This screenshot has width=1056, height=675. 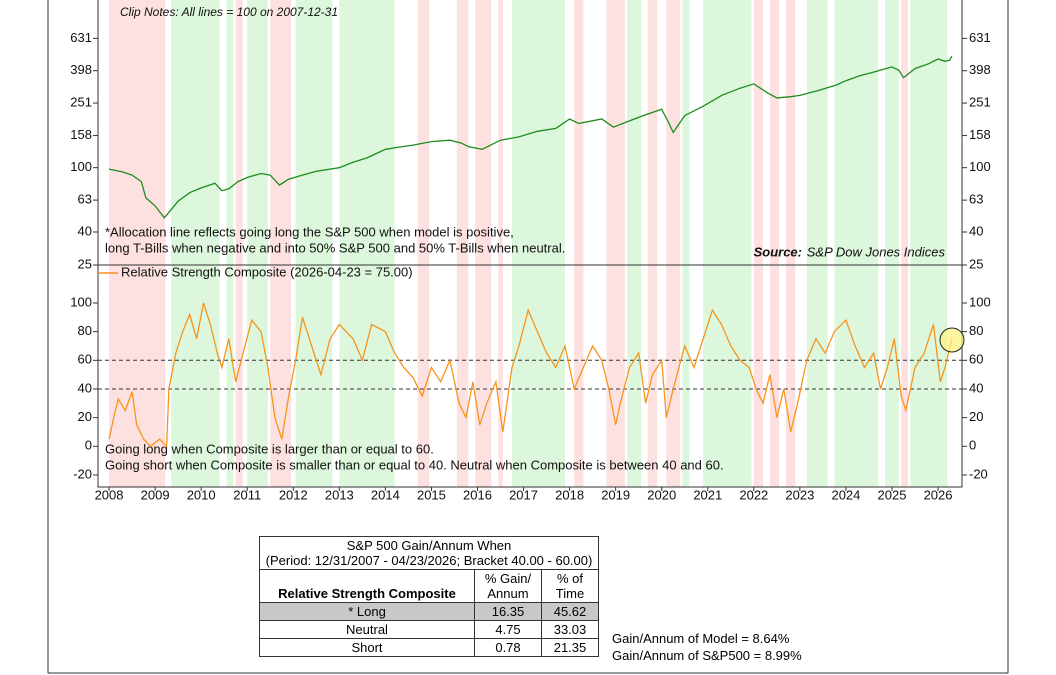 What do you see at coordinates (429, 545) in the screenshot?
I see `table-title-line: S&P 500 Gain/Annum When` at bounding box center [429, 545].